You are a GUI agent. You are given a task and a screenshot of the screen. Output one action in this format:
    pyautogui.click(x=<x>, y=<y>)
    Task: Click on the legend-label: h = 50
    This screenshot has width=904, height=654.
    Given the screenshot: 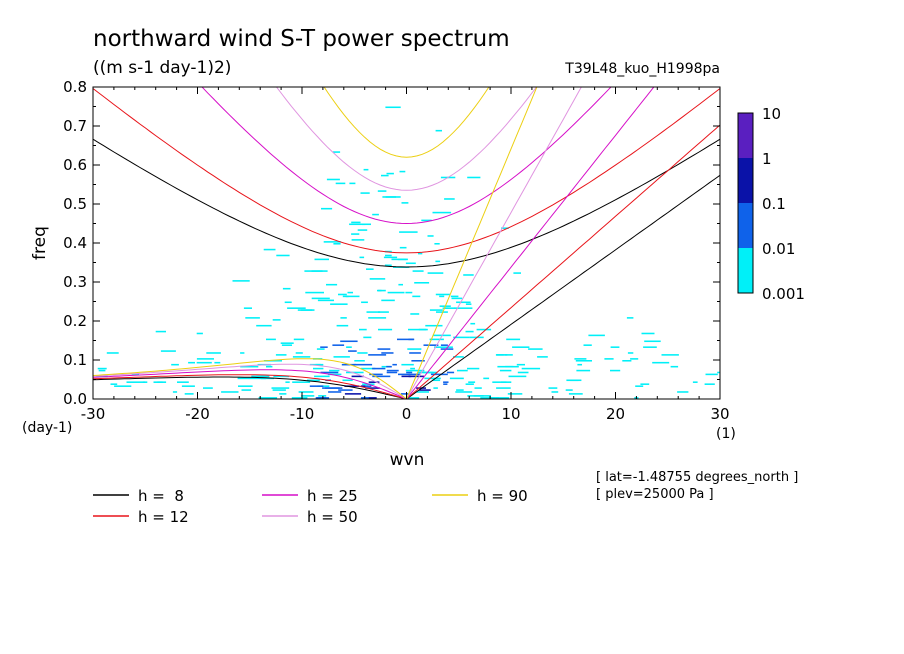 What is the action you would take?
    pyautogui.click(x=332, y=517)
    